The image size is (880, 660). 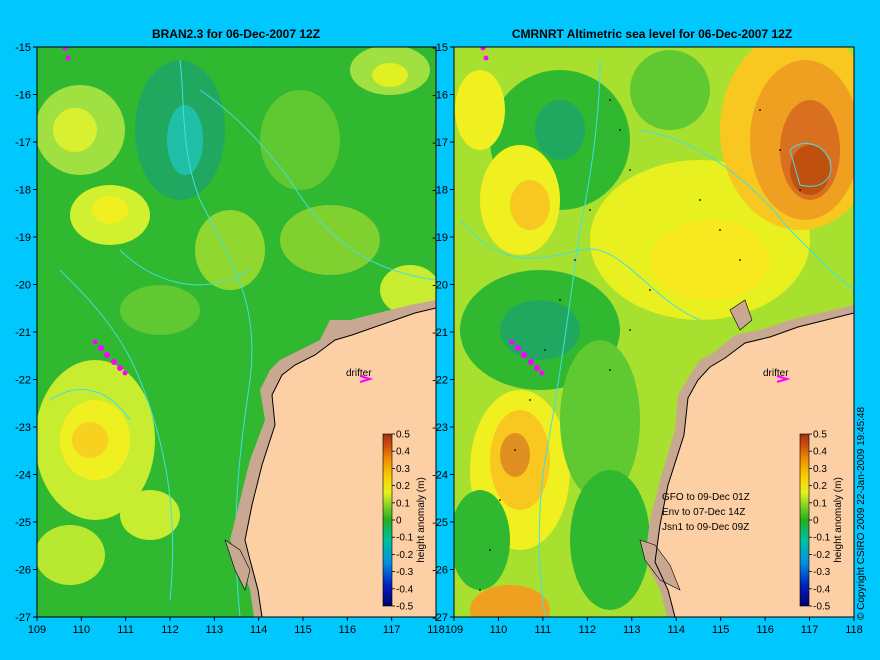 I want to click on left-drifter-arrow-icon, so click(x=366, y=379).